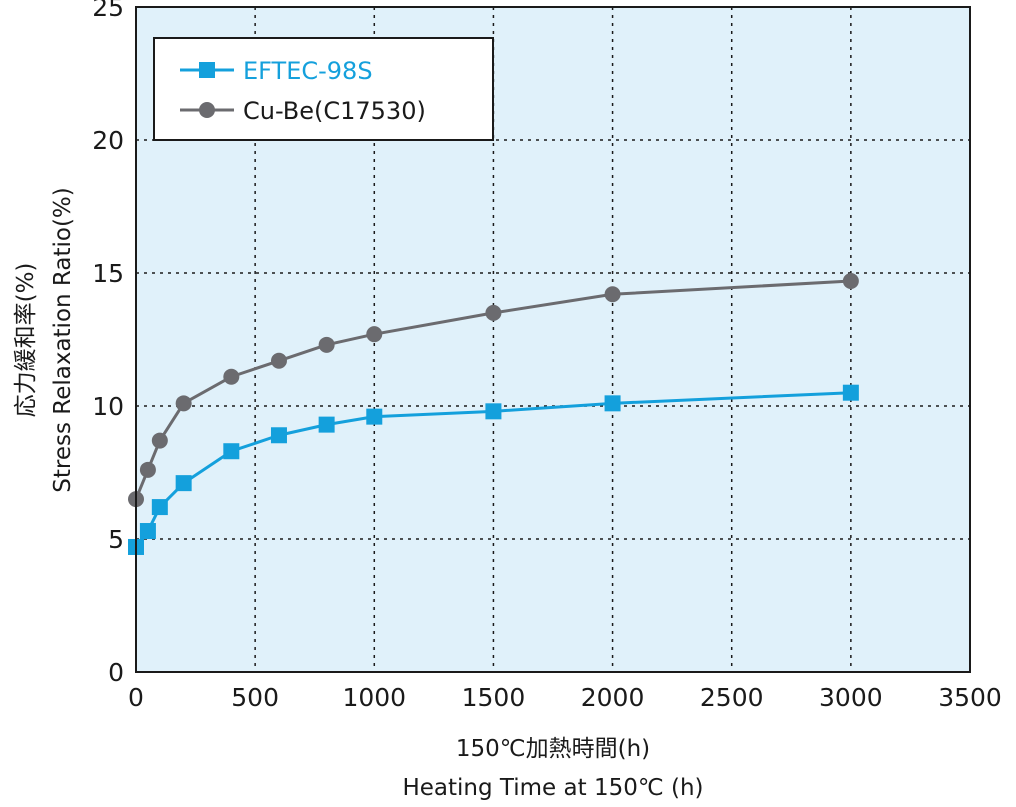  What do you see at coordinates (851, 697) in the screenshot?
I see `x-tick-label: 3000` at bounding box center [851, 697].